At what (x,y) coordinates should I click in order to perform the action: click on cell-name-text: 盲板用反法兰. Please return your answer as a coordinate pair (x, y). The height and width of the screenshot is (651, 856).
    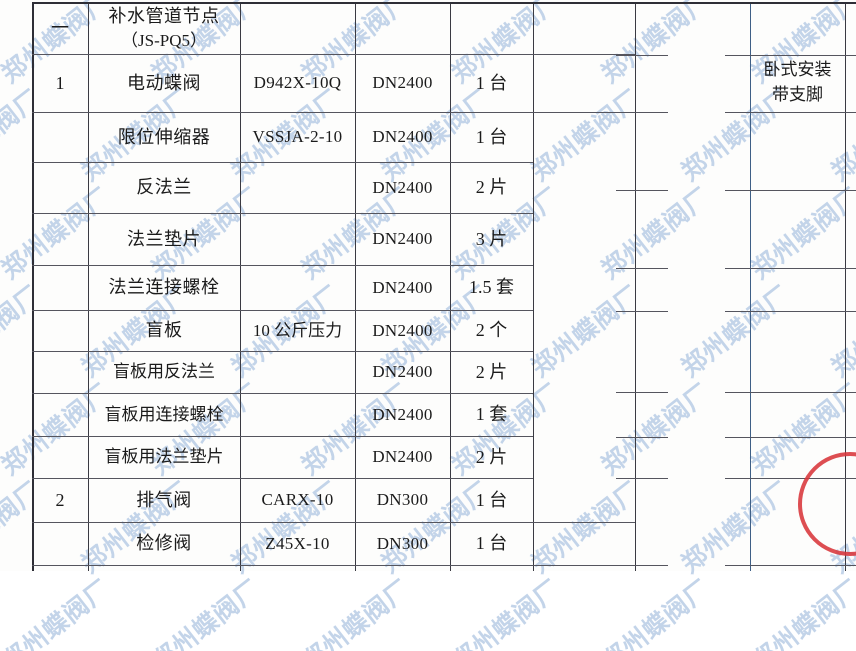
    Looking at the image, I should click on (164, 372).